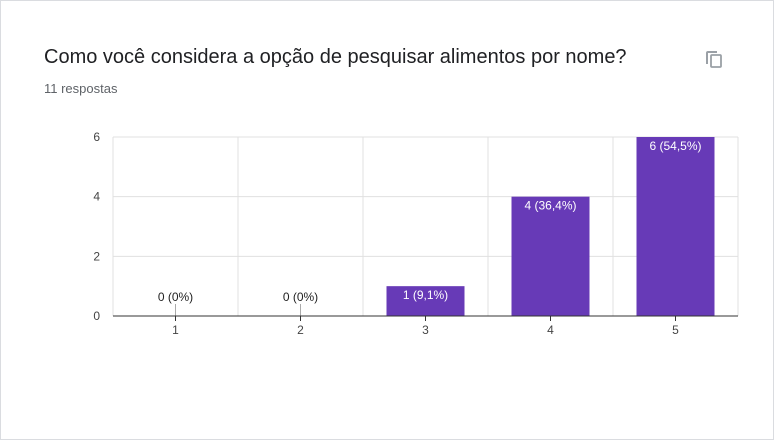 The height and width of the screenshot is (440, 774). Describe the element at coordinates (96, 137) in the screenshot. I see `y-tick-label: 6` at that location.